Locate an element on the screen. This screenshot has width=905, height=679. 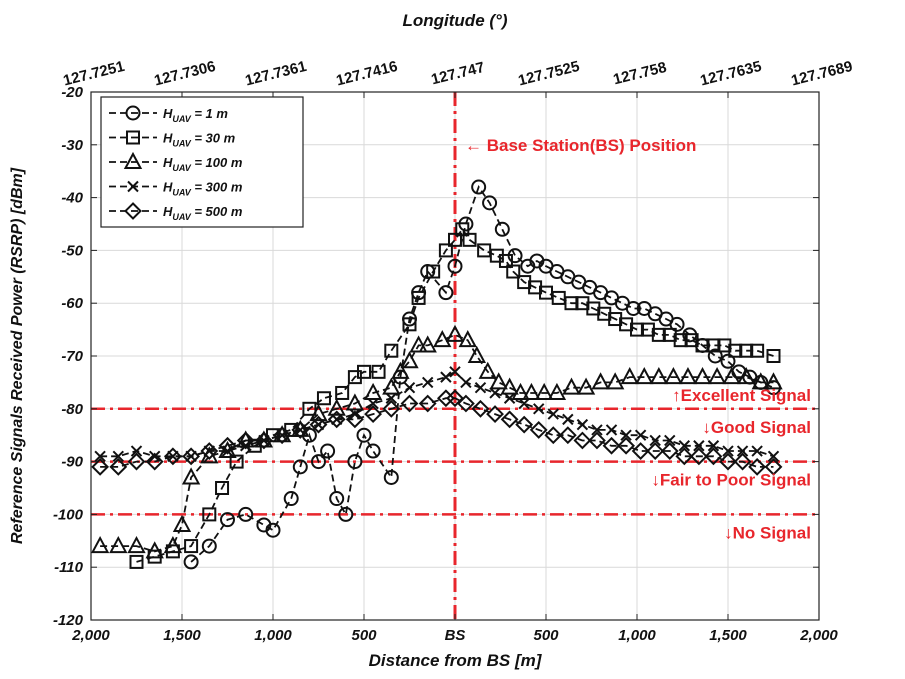
legend-entry-circle: HUAV = 1 m is located at coordinates (168, 114).